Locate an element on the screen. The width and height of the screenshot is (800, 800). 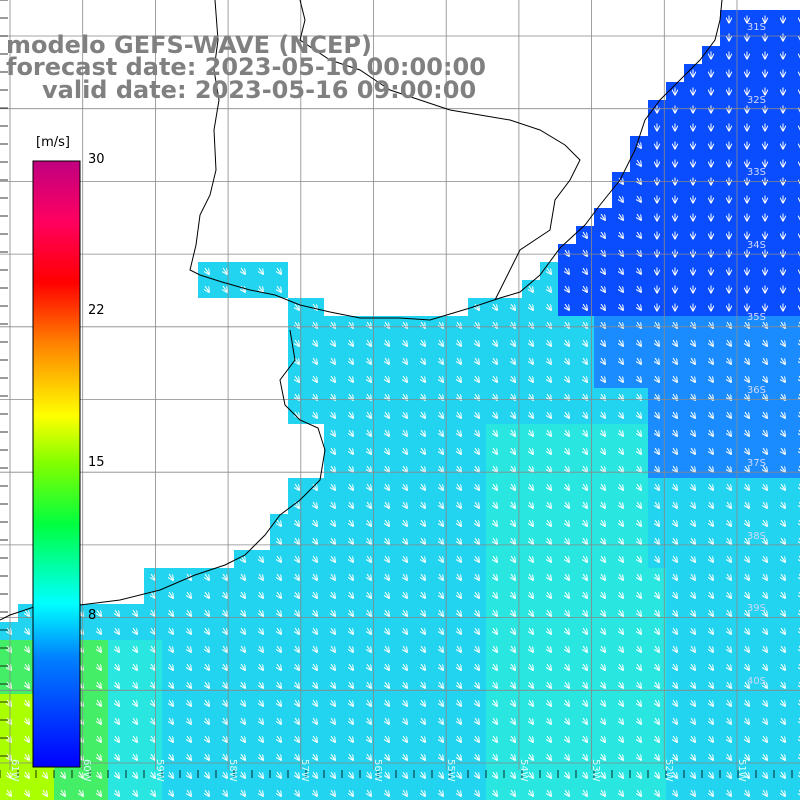
lat-label: 33S is located at coordinates (756, 172).